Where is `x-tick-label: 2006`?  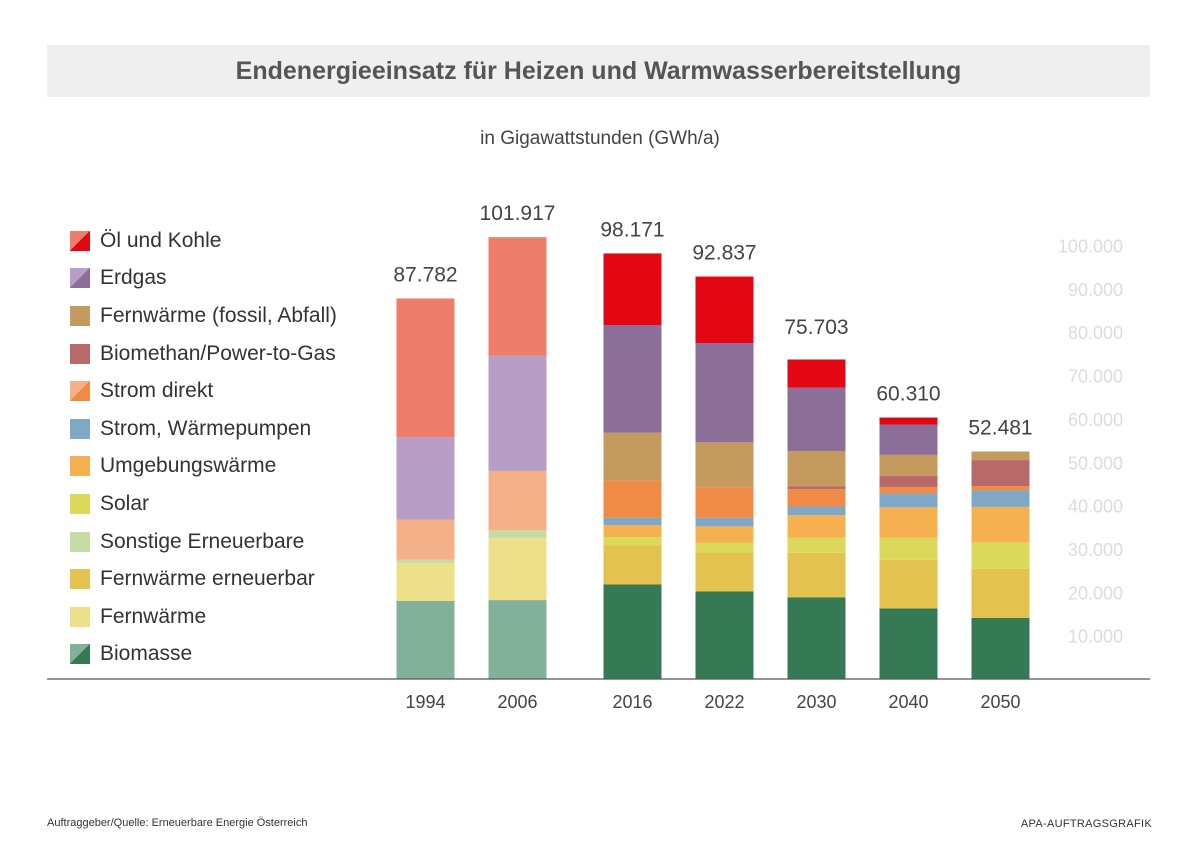
x-tick-label: 2006 is located at coordinates (517, 702).